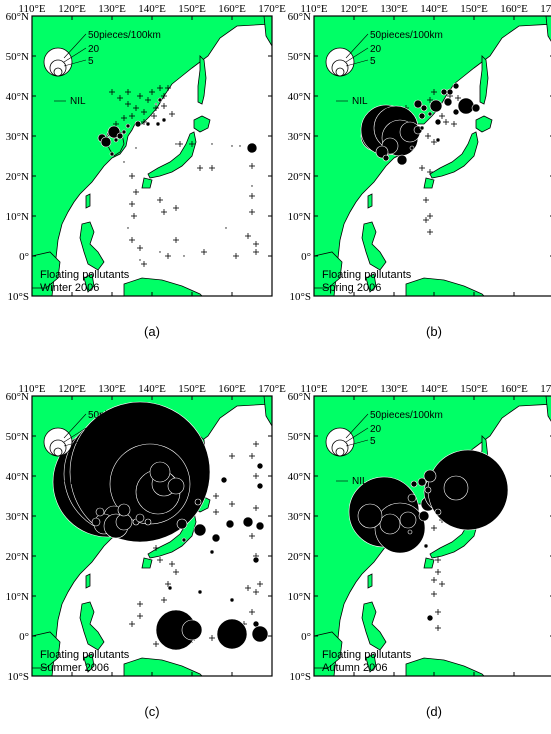  I want to click on legend-circle, so click(58, 452).